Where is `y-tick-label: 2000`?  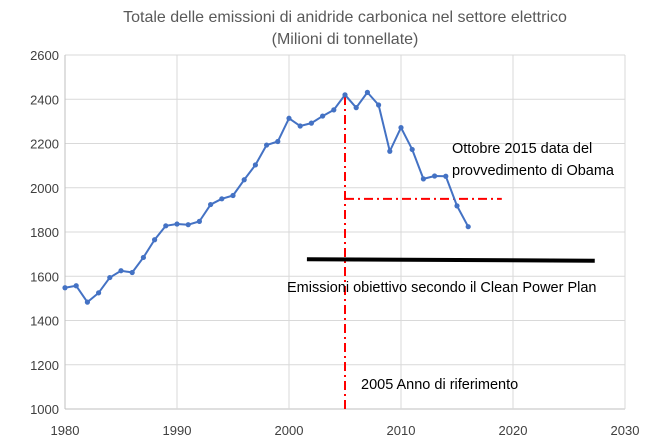 y-tick-label: 2000 is located at coordinates (44, 188).